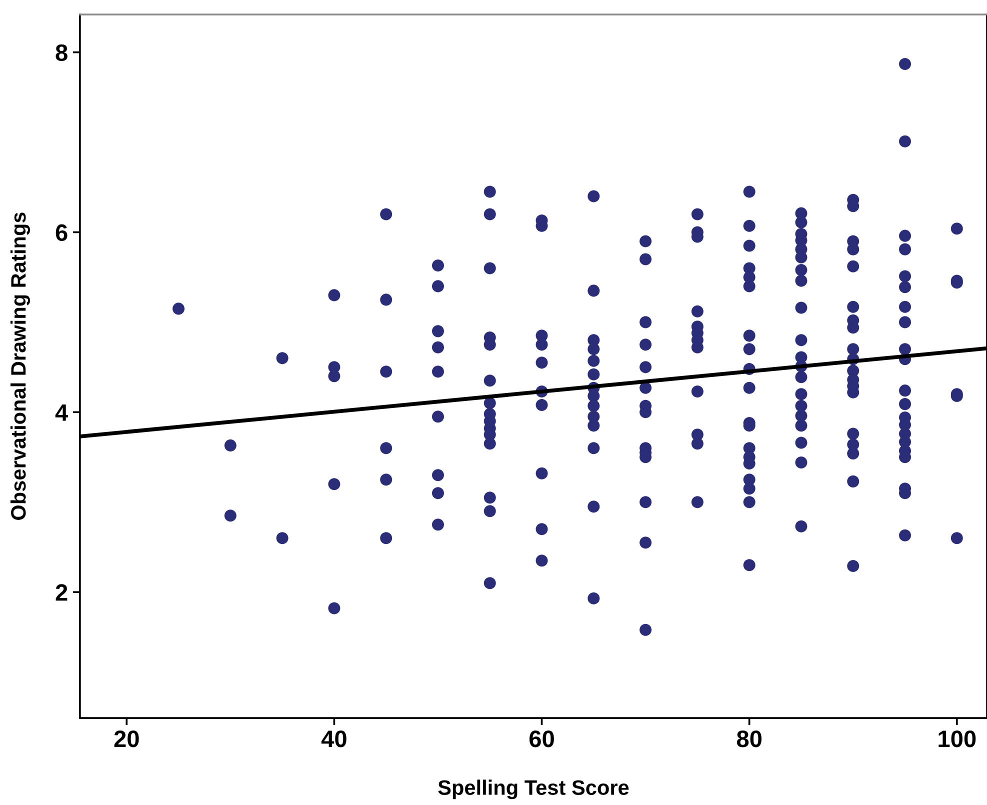 The height and width of the screenshot is (805, 987). I want to click on x-tick-label: 80, so click(749, 739).